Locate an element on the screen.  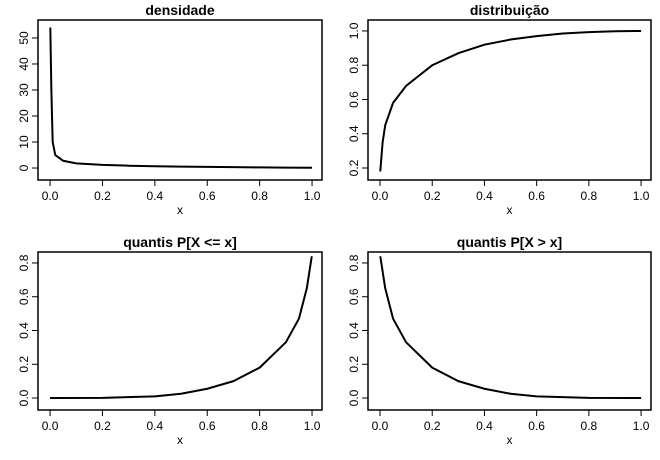
y-tick-label: 40 is located at coordinates (24, 64).